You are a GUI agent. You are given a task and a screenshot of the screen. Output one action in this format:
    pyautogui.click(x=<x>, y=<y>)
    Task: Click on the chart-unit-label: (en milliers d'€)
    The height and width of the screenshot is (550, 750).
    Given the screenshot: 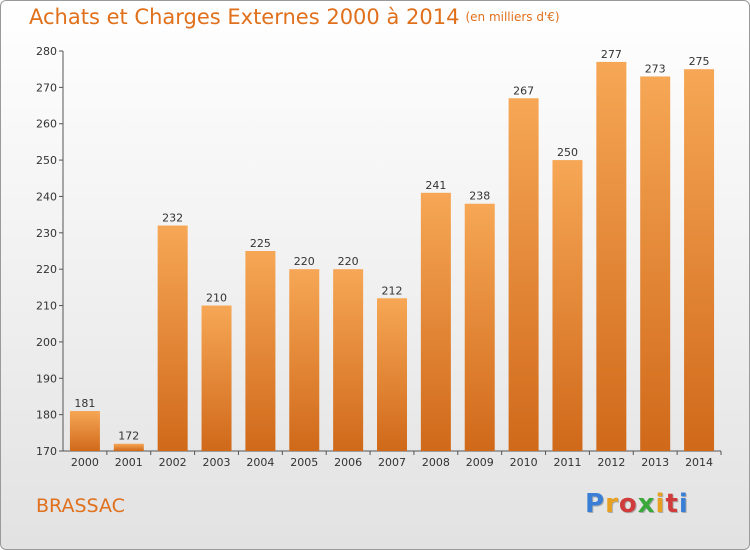 What is the action you would take?
    pyautogui.click(x=512, y=17)
    